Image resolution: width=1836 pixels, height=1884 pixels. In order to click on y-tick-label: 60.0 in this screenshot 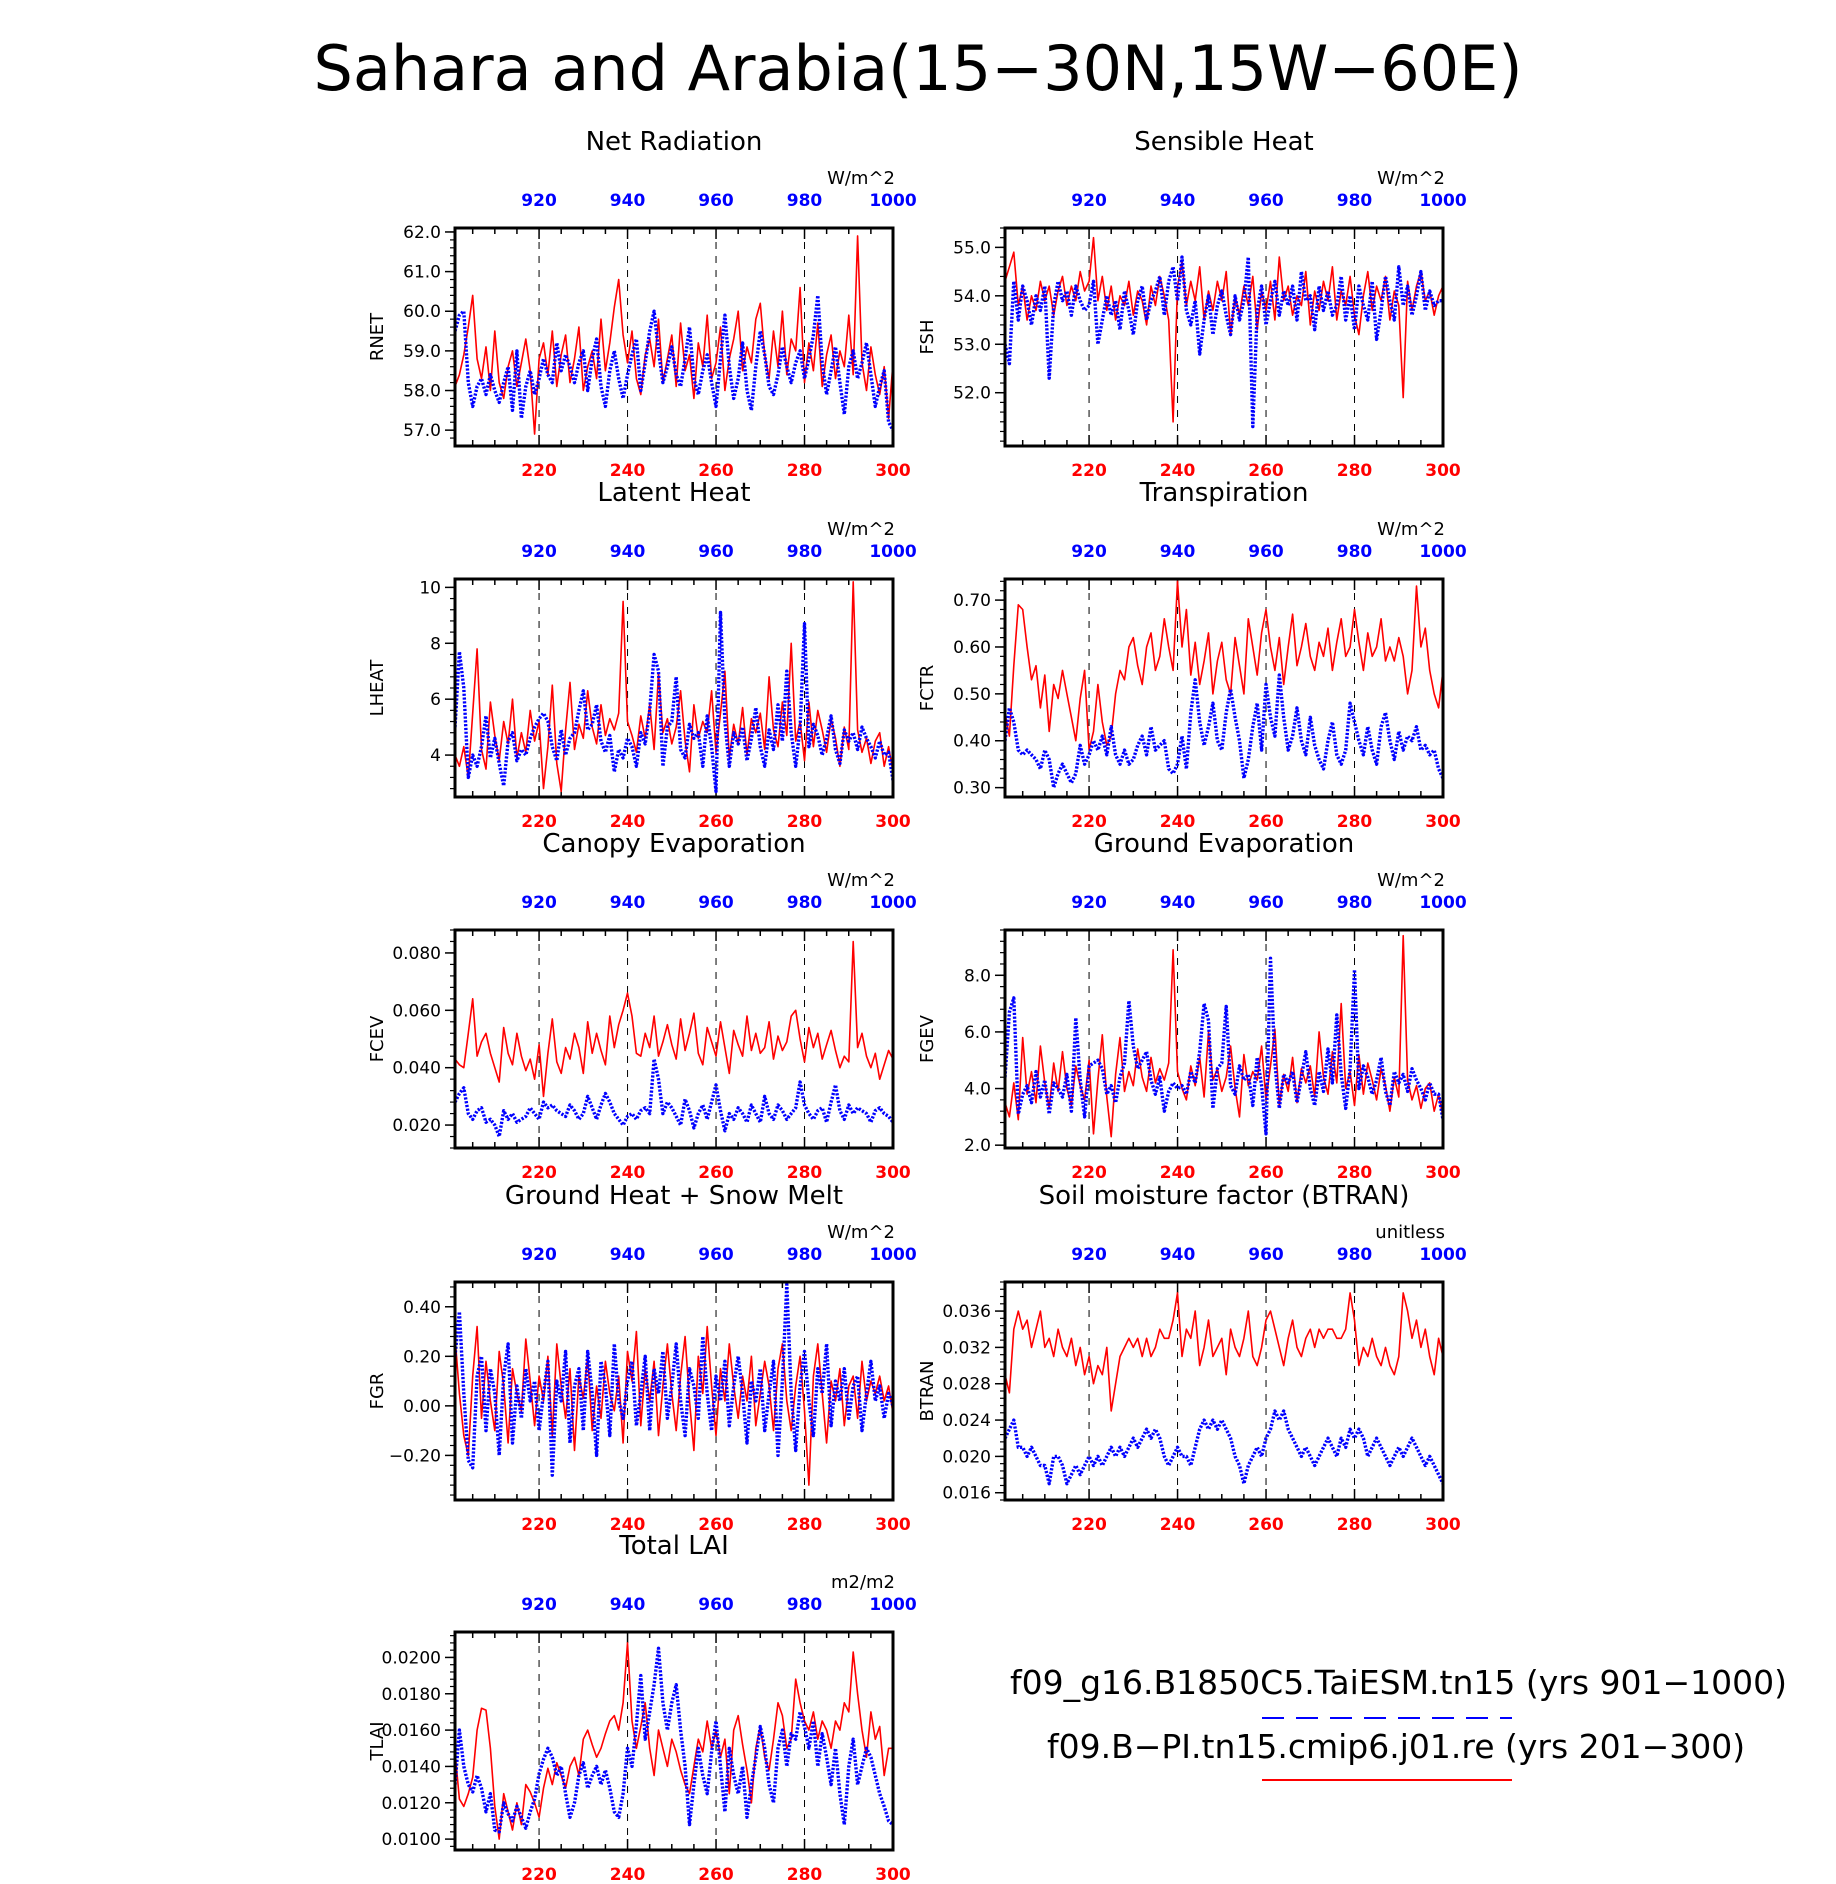, I will do `click(422, 312)`.